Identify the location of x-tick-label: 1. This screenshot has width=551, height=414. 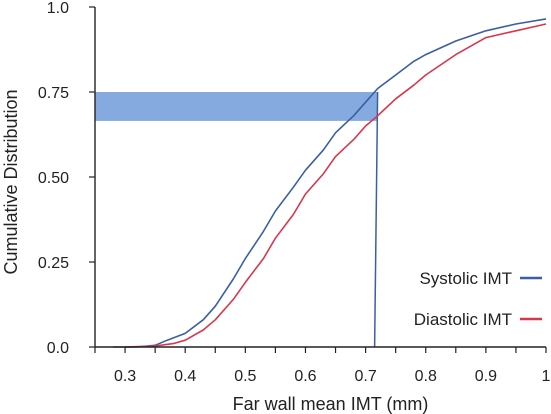
(546, 376).